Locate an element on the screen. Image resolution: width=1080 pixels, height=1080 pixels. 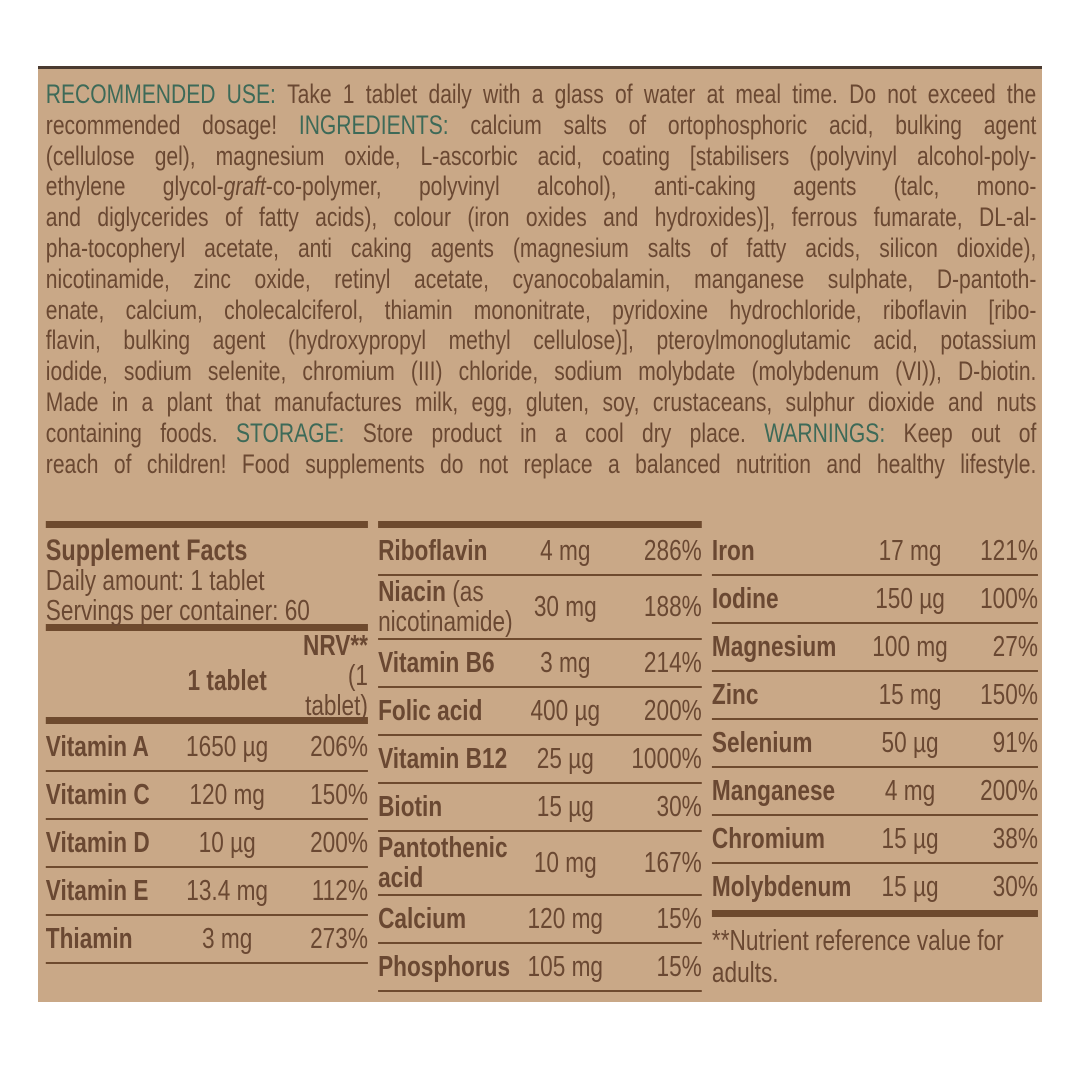
word: exceed is located at coordinates (961, 94).